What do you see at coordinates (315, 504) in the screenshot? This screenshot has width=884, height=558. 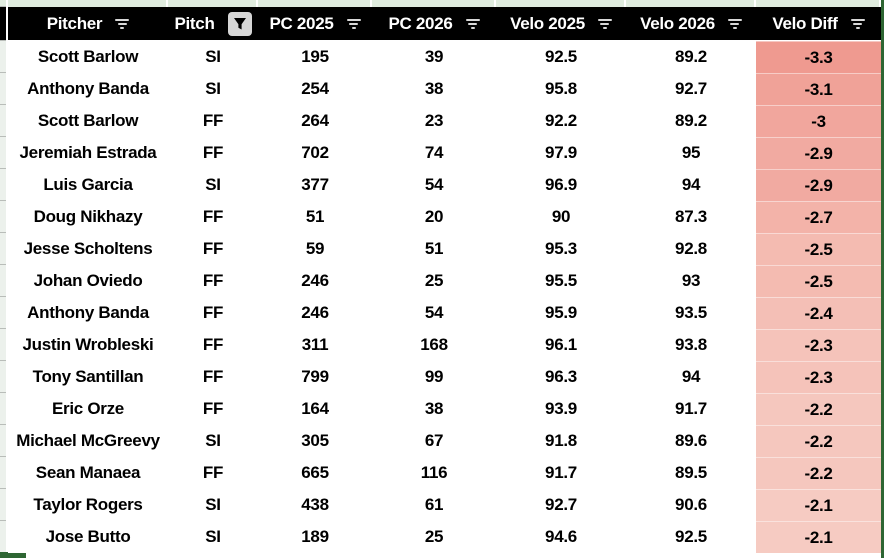 I see `cell-pc2025: 438` at bounding box center [315, 504].